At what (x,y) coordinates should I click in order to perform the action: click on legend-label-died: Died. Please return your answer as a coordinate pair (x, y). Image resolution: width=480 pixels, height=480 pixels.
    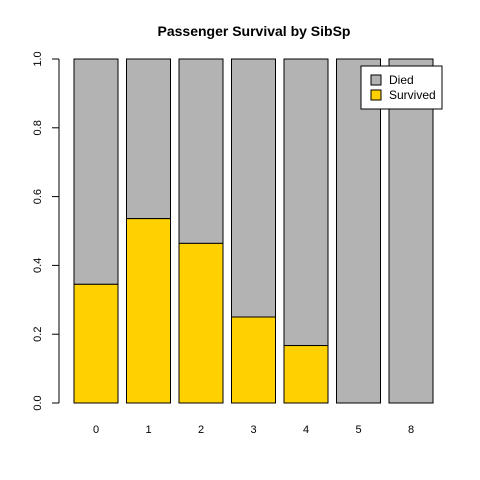
    Looking at the image, I should click on (401, 80).